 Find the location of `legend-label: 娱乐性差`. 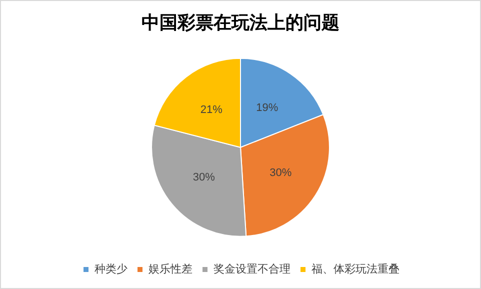

legend-label: 娱乐性差 is located at coordinates (170, 269).